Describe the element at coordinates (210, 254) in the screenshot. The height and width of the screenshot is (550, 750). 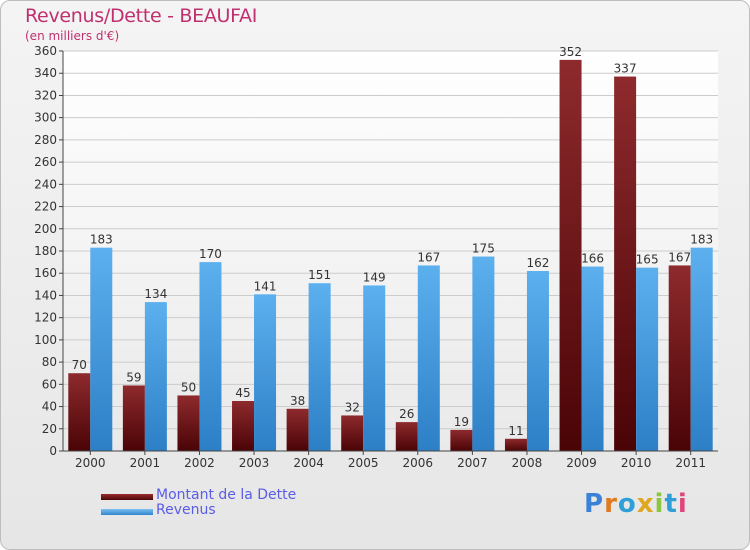
I see `data-label: 170` at that location.